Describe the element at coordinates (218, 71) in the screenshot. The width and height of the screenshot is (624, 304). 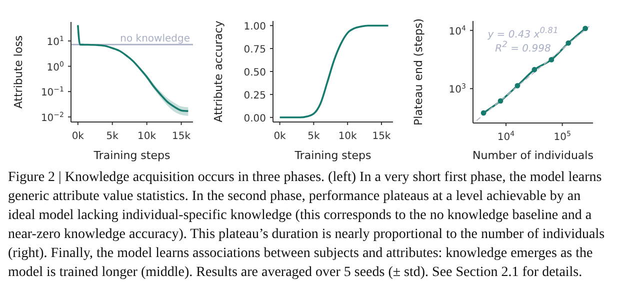
I see `y-axis-title: Attribute accuracy` at that location.